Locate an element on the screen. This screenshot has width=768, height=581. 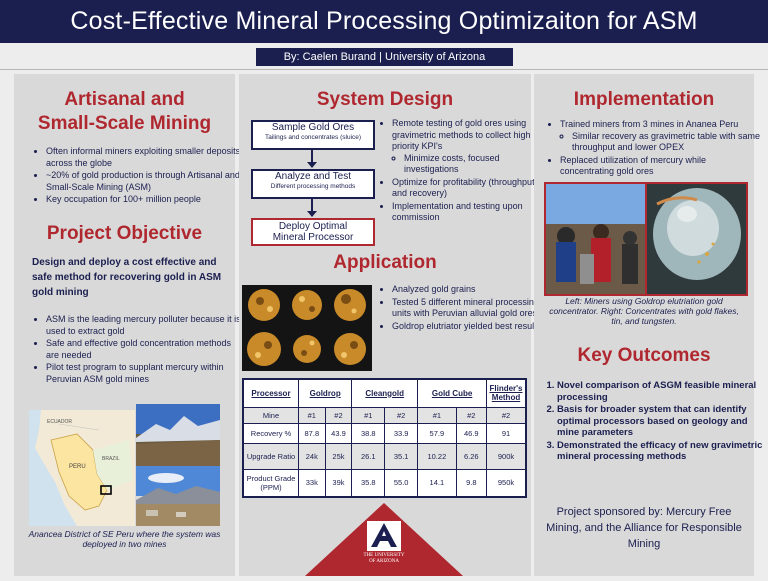
map-label-brazil: BRAZIL is located at coordinates (111, 459).